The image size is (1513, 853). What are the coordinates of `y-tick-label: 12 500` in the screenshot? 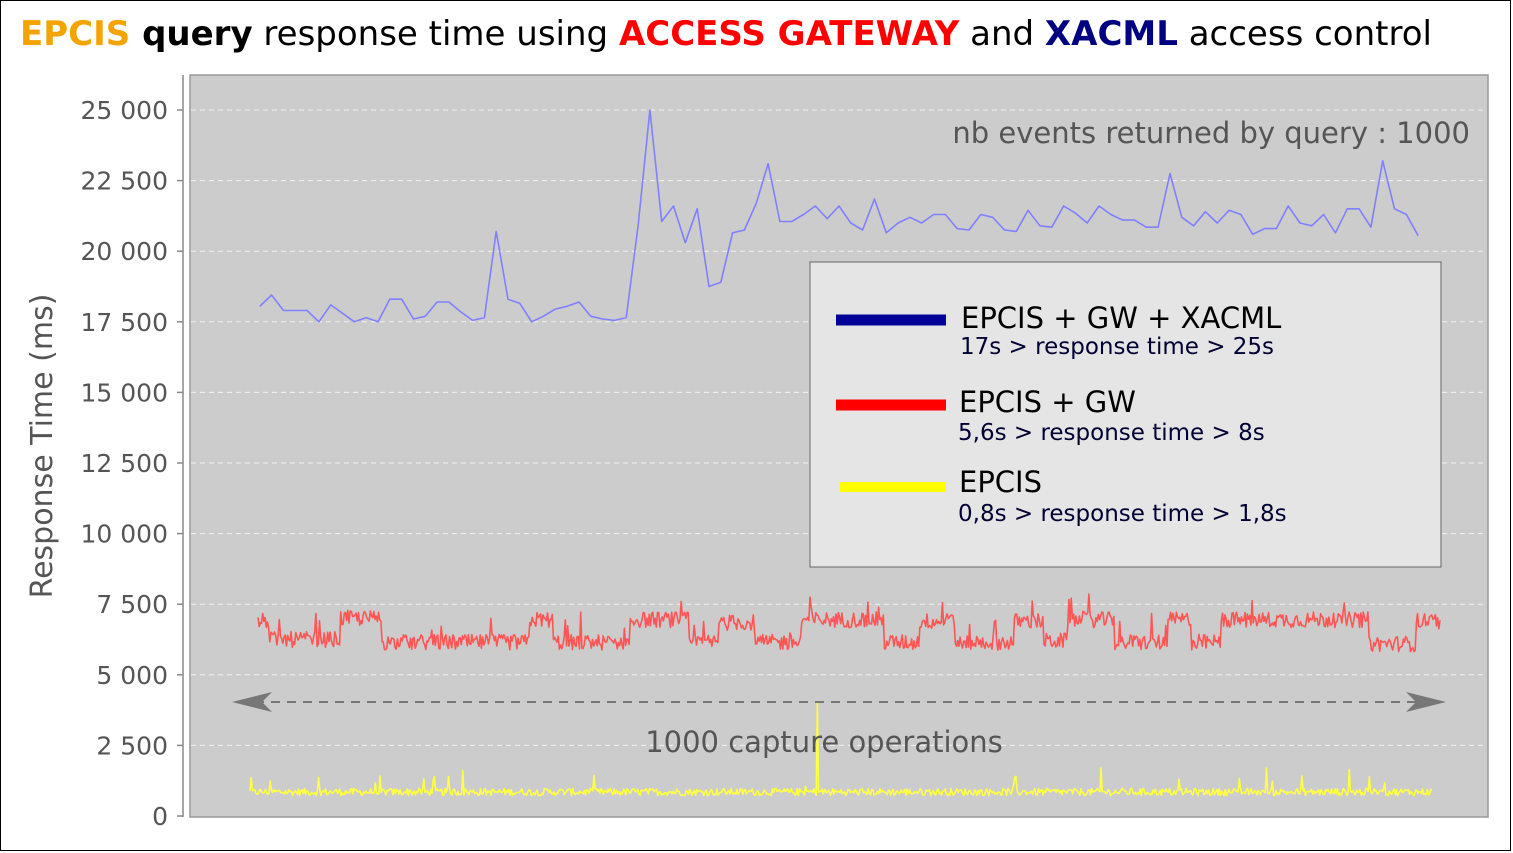 It's located at (124, 463).